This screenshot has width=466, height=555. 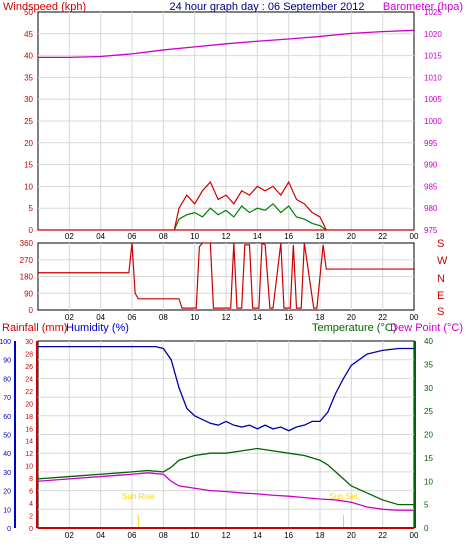 I want to click on bottom-x-tick-label: 18, so click(x=320, y=535).